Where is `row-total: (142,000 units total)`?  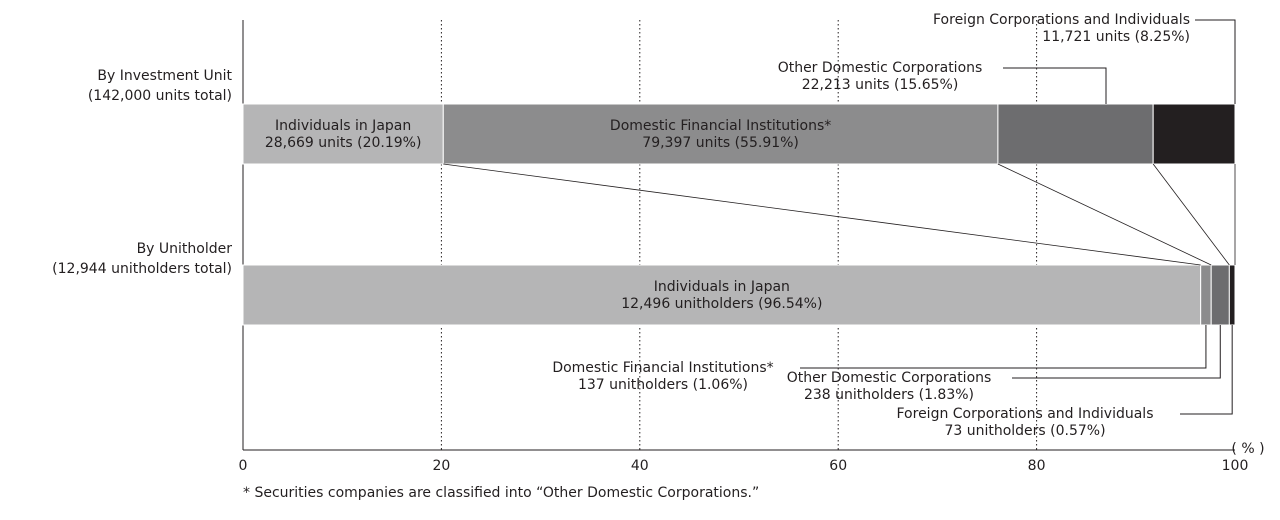 row-total: (142,000 units total) is located at coordinates (160, 96).